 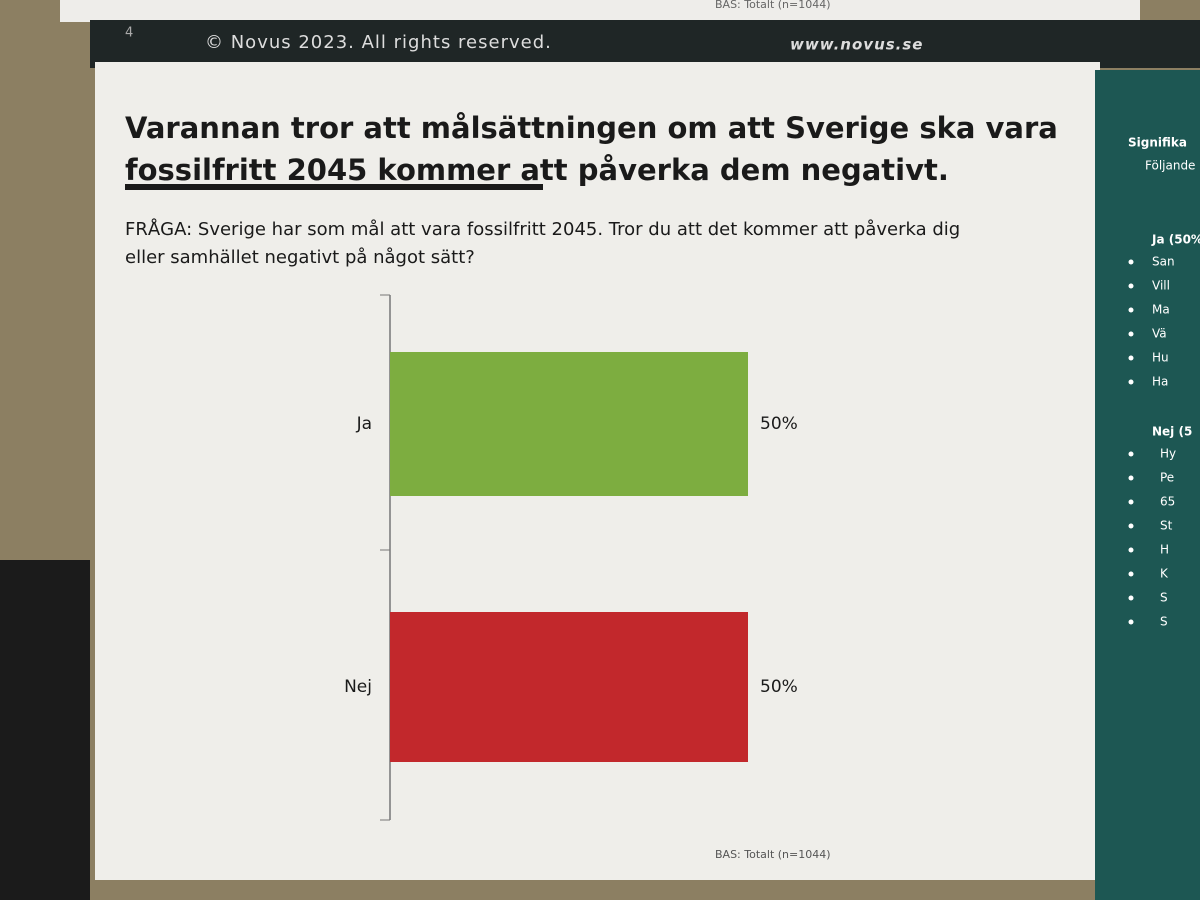 What do you see at coordinates (1164, 550) in the screenshot?
I see `panel-item: H` at bounding box center [1164, 550].